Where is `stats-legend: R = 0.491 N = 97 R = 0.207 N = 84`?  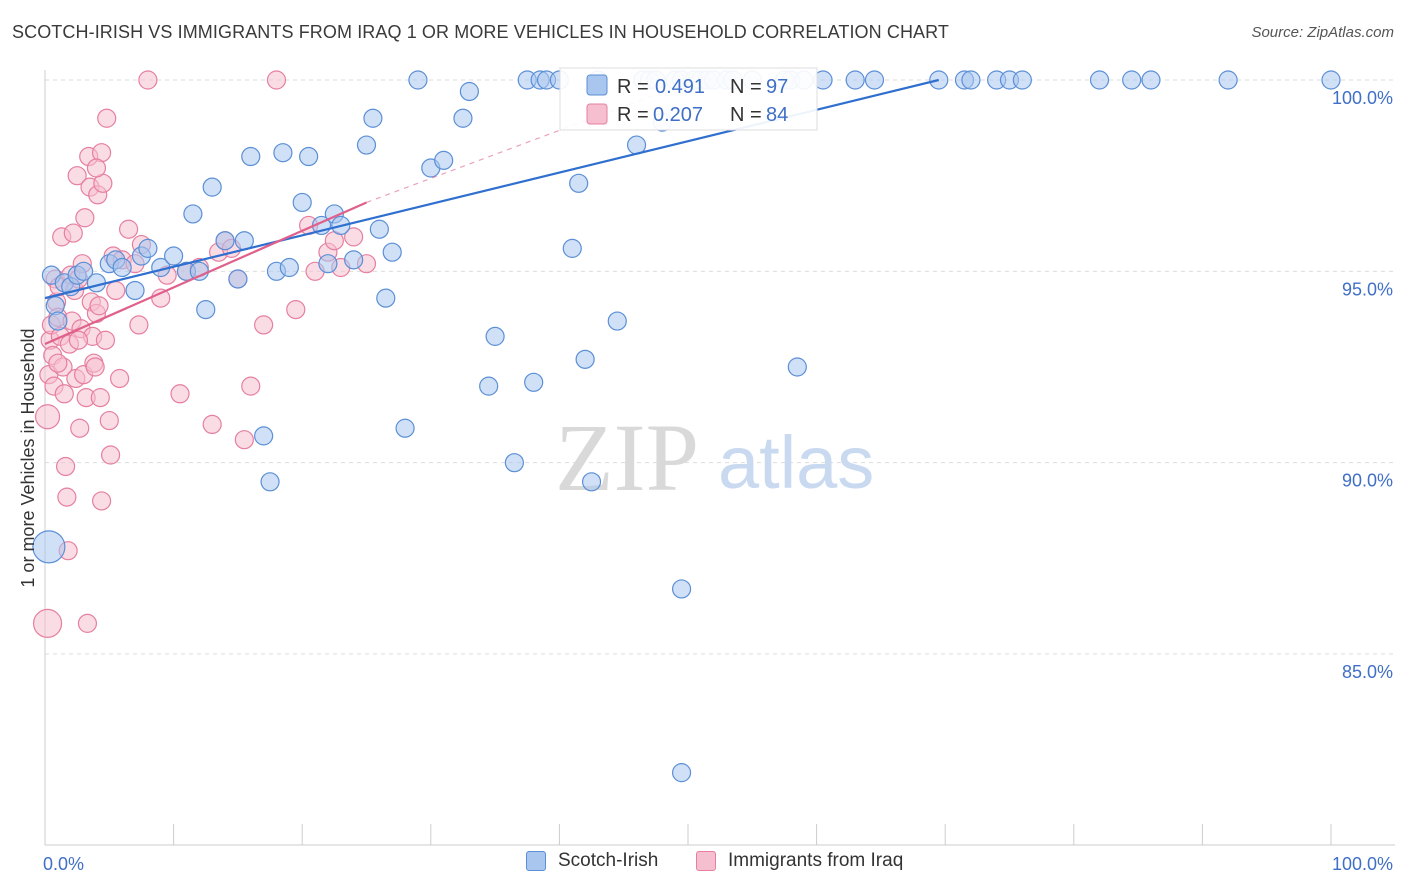
stats-legend: R = 0.491 N = 97 R = 0.207 N = 84 is located at coordinates (688, 99).